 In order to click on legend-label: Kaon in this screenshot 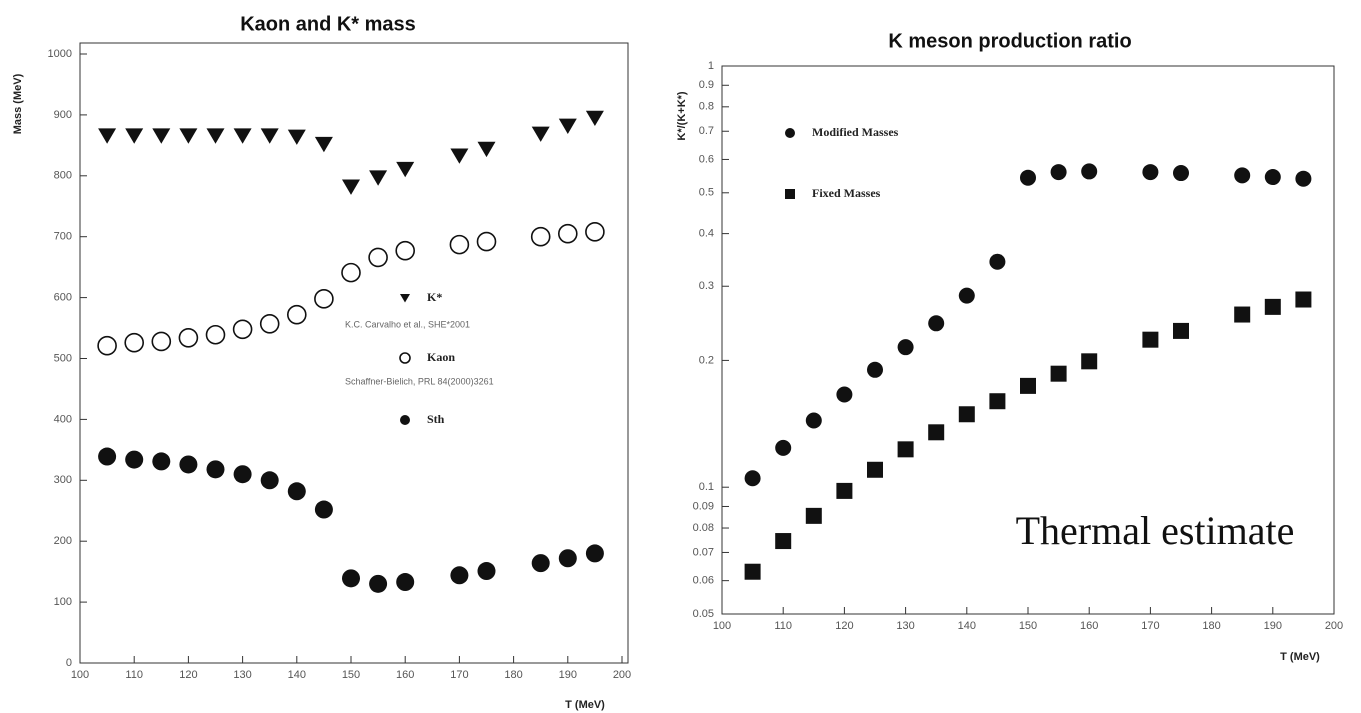, I will do `click(441, 357)`.